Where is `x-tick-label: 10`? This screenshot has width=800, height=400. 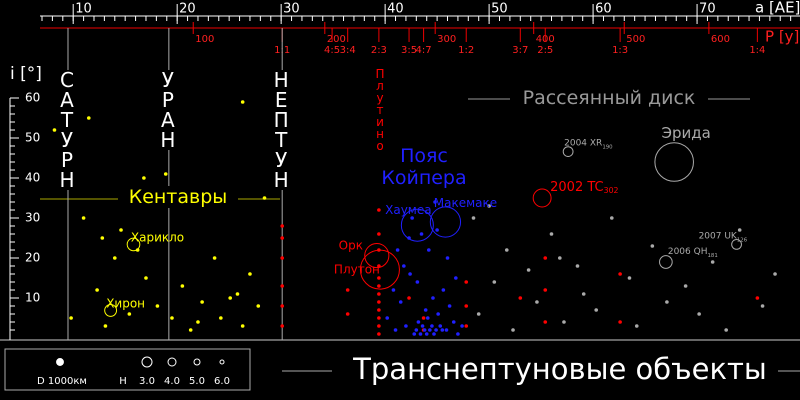 x-tick-label: 10 is located at coordinates (83, 9).